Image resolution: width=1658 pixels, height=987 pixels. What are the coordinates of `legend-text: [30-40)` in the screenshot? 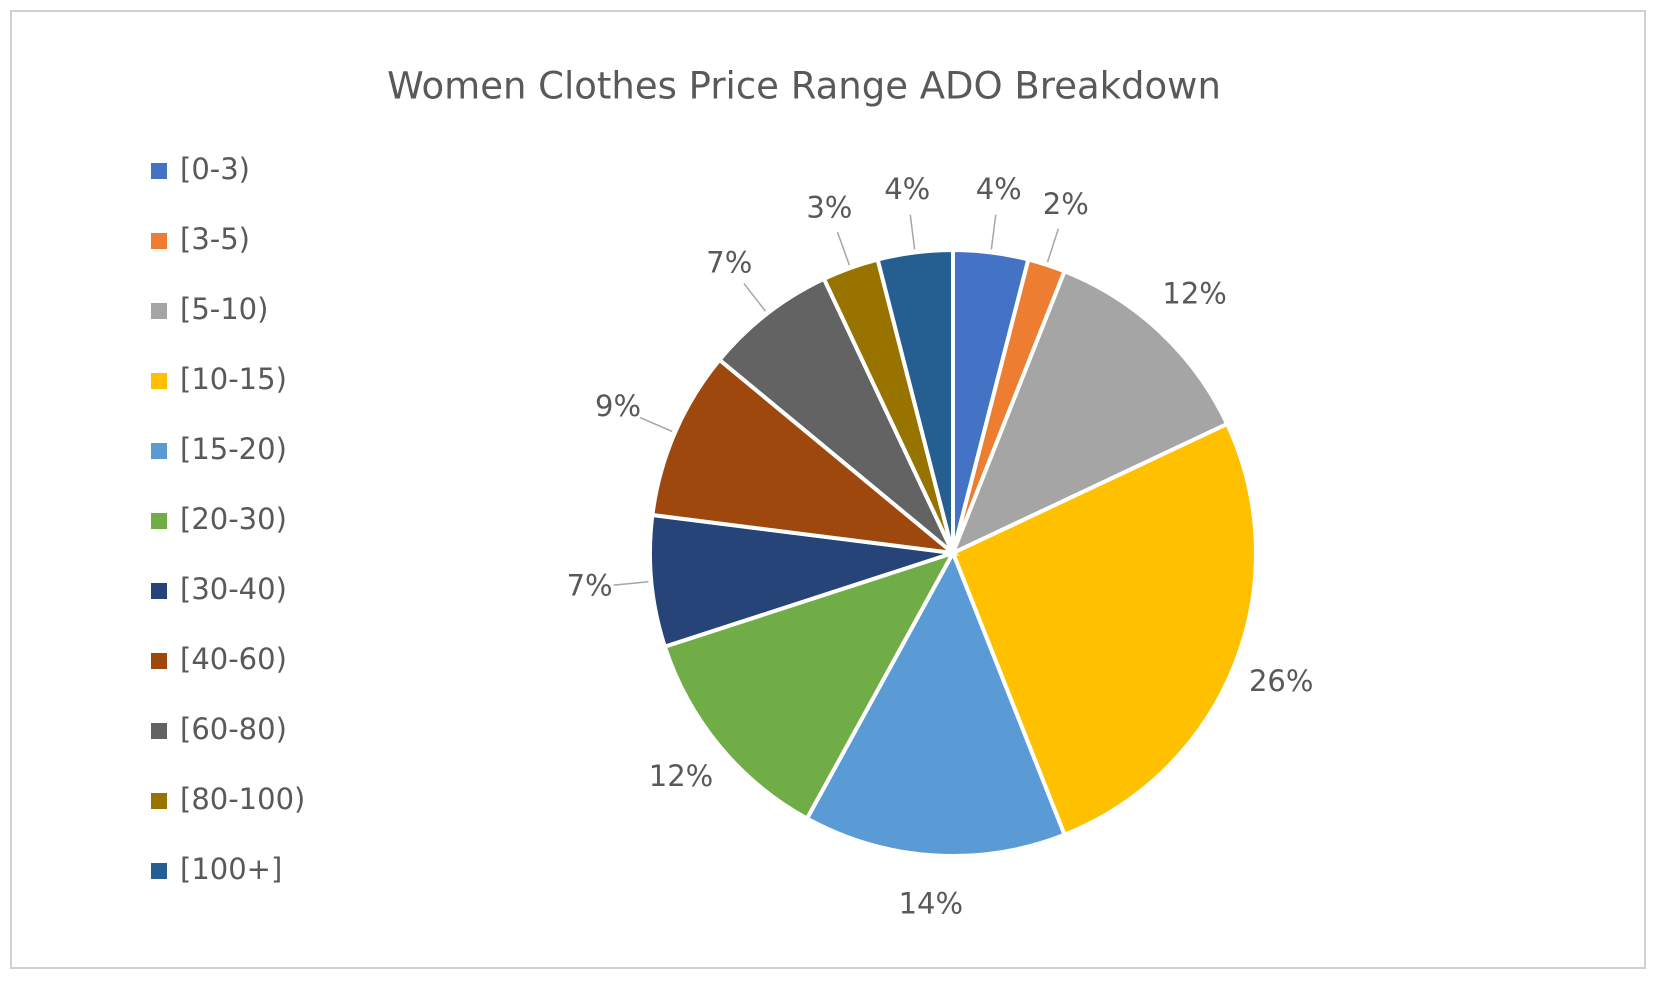 It's located at (233, 589).